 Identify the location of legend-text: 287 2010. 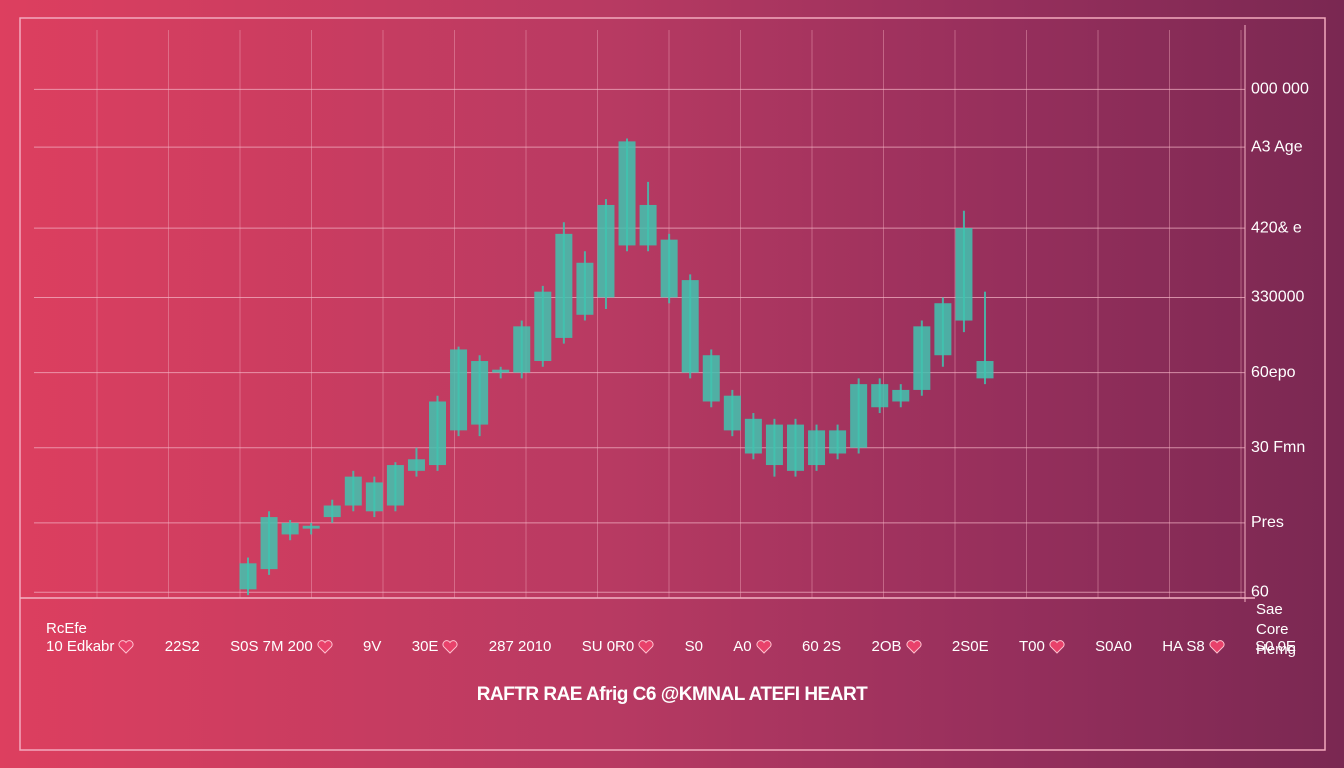
(520, 646).